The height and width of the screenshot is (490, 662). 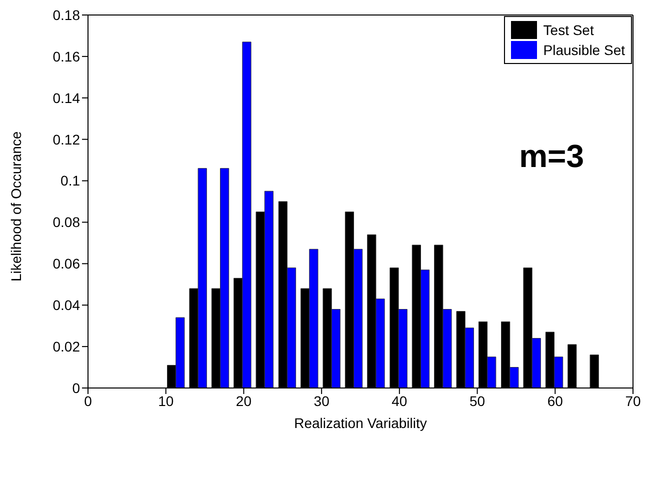 What do you see at coordinates (322, 400) in the screenshot?
I see `x-tick-label: 30` at bounding box center [322, 400].